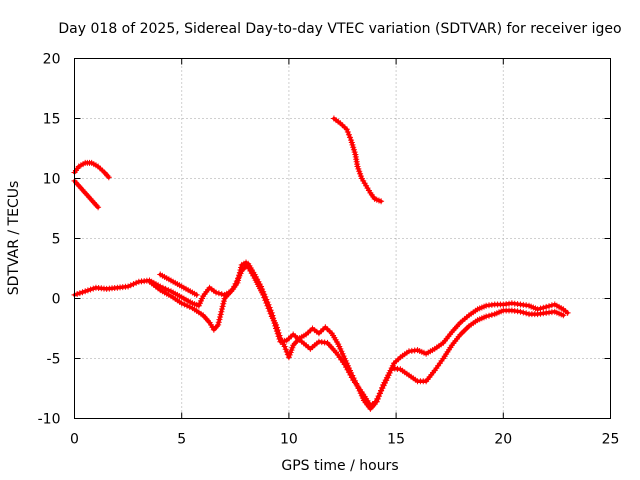 The image size is (640, 480). I want to click on y-tick-label: 10, so click(52, 180).